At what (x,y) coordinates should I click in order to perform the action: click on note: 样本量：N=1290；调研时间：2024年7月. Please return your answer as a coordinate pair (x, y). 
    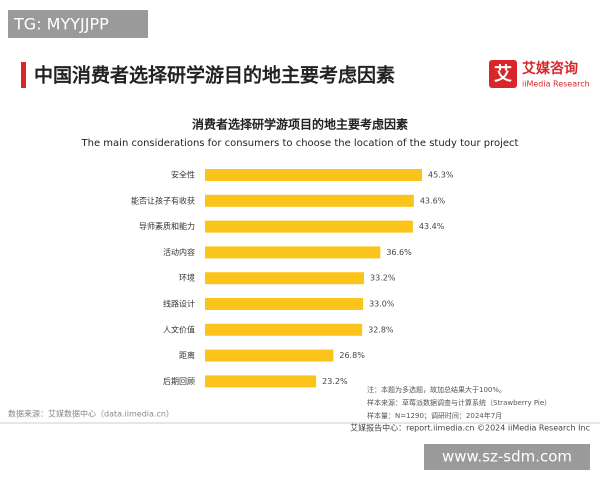
    Looking at the image, I should click on (434, 415).